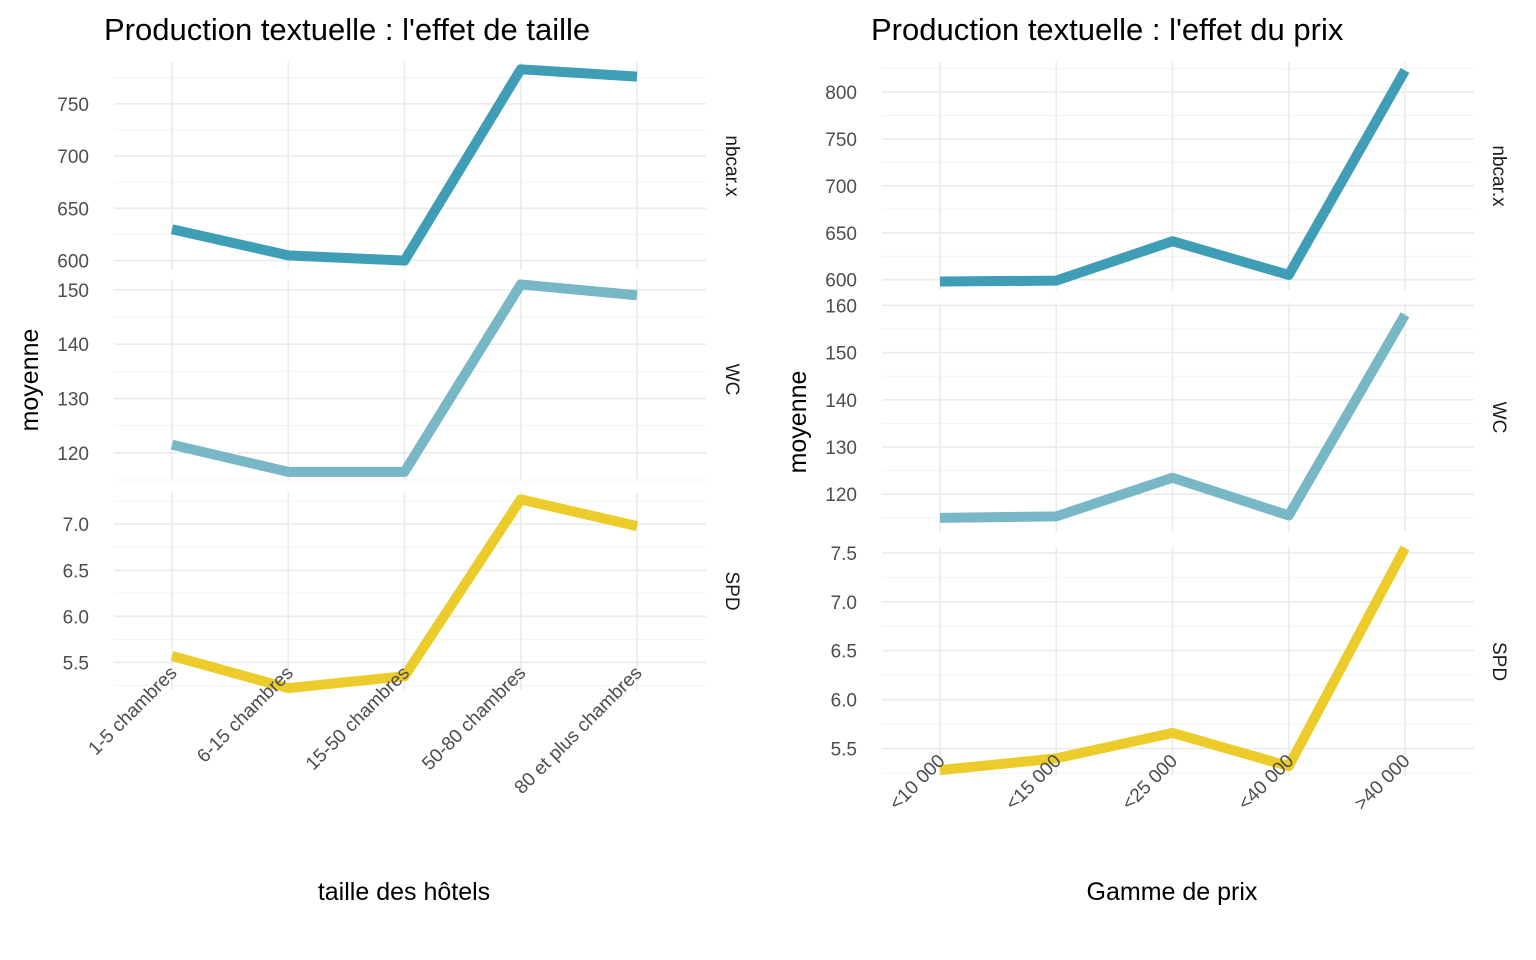 The width and height of the screenshot is (1536, 960). Describe the element at coordinates (347, 29) in the screenshot. I see `chart-title: Production textuelle : l'effet de taille` at that location.